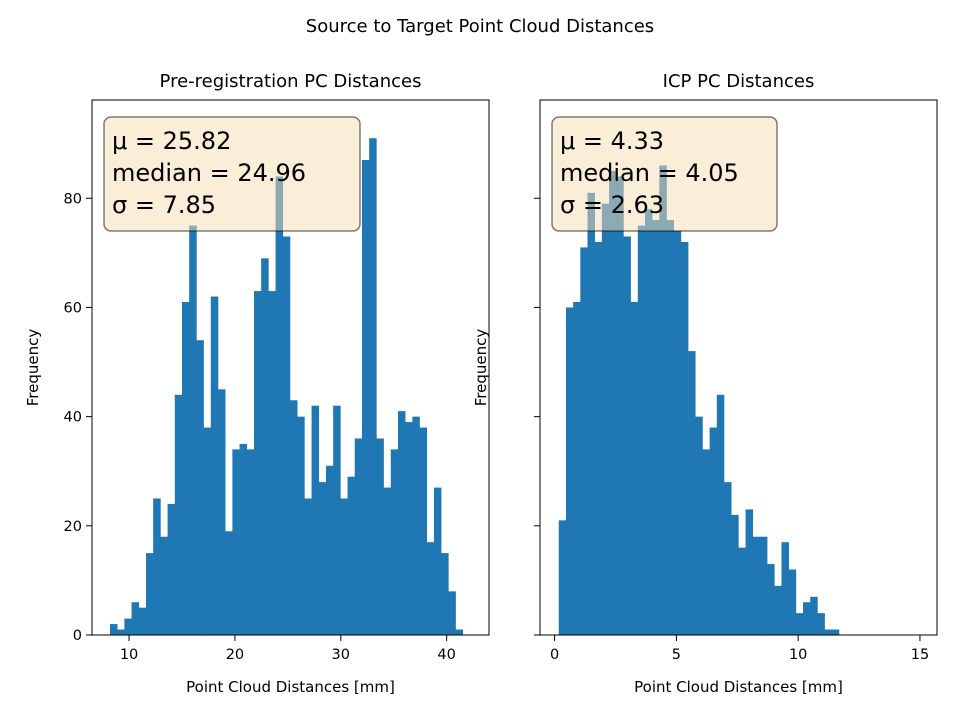 This screenshot has width=960, height=720. Describe the element at coordinates (480, 26) in the screenshot. I see `figure-suptitle: Source to Target Point Cloud Distances` at that location.